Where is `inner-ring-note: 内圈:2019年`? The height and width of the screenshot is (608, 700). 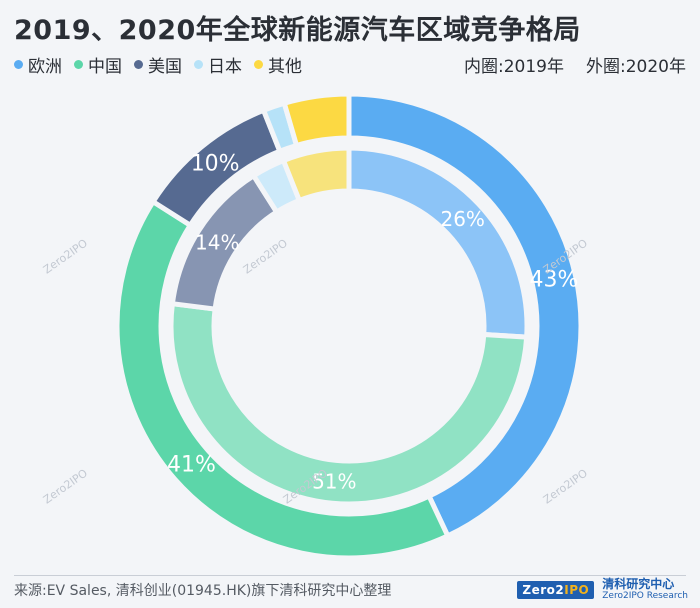 inner-ring-note: 内圈:2019年 is located at coordinates (514, 67).